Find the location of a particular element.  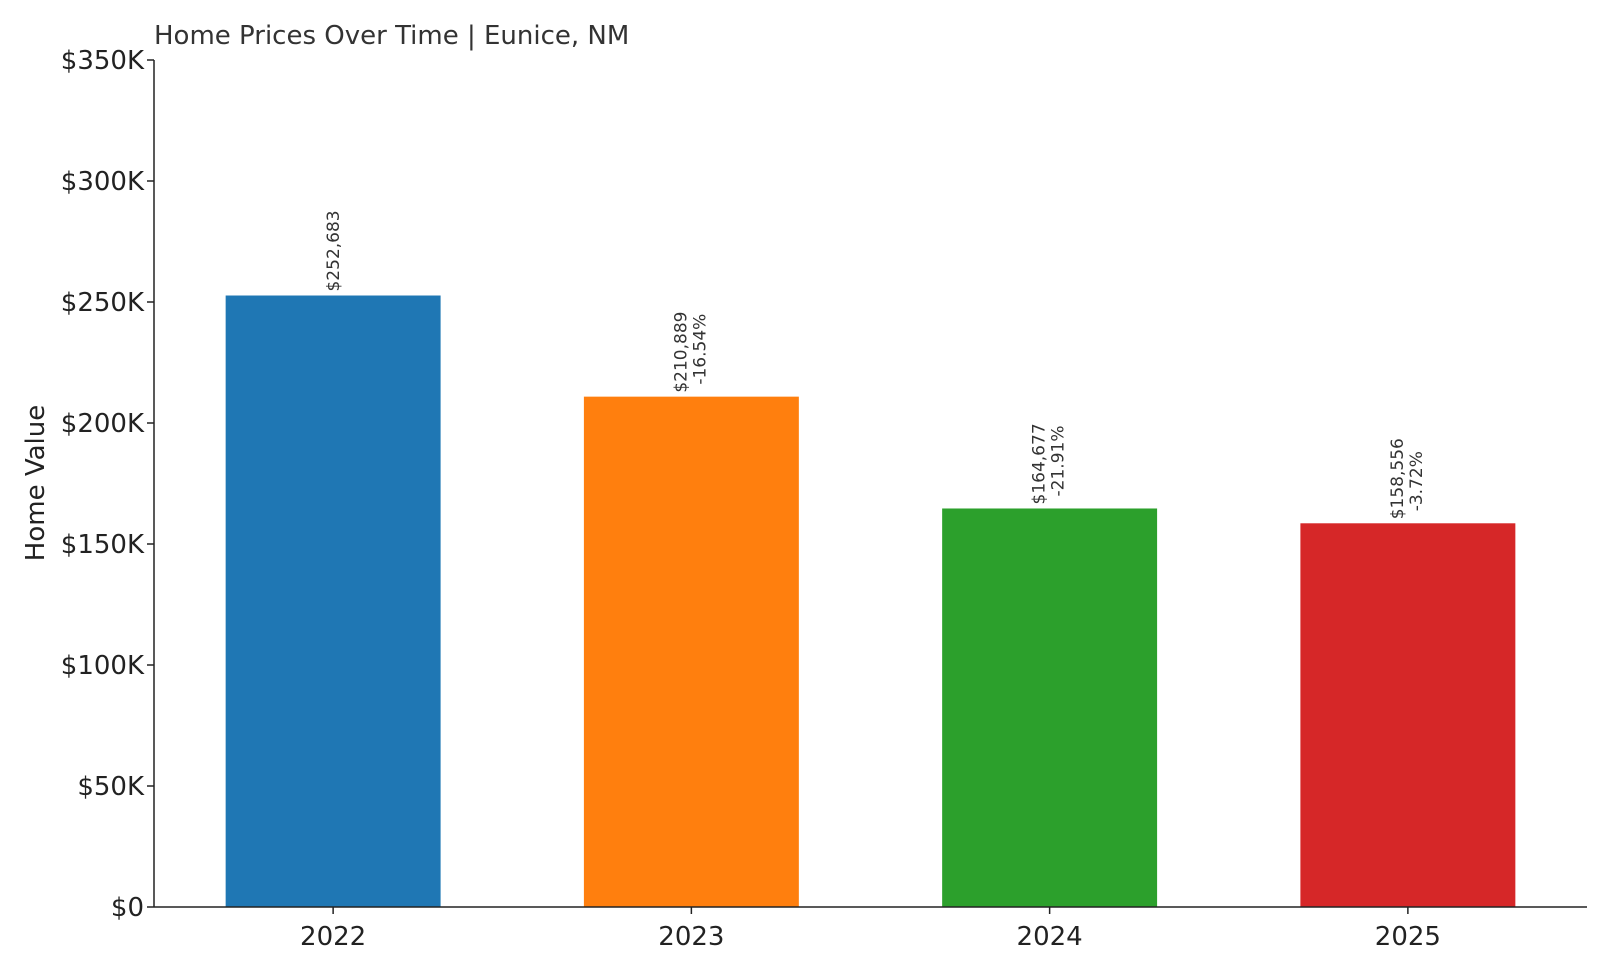

chart-title: Home Prices Over Time | Eunice, NM is located at coordinates (391, 36).